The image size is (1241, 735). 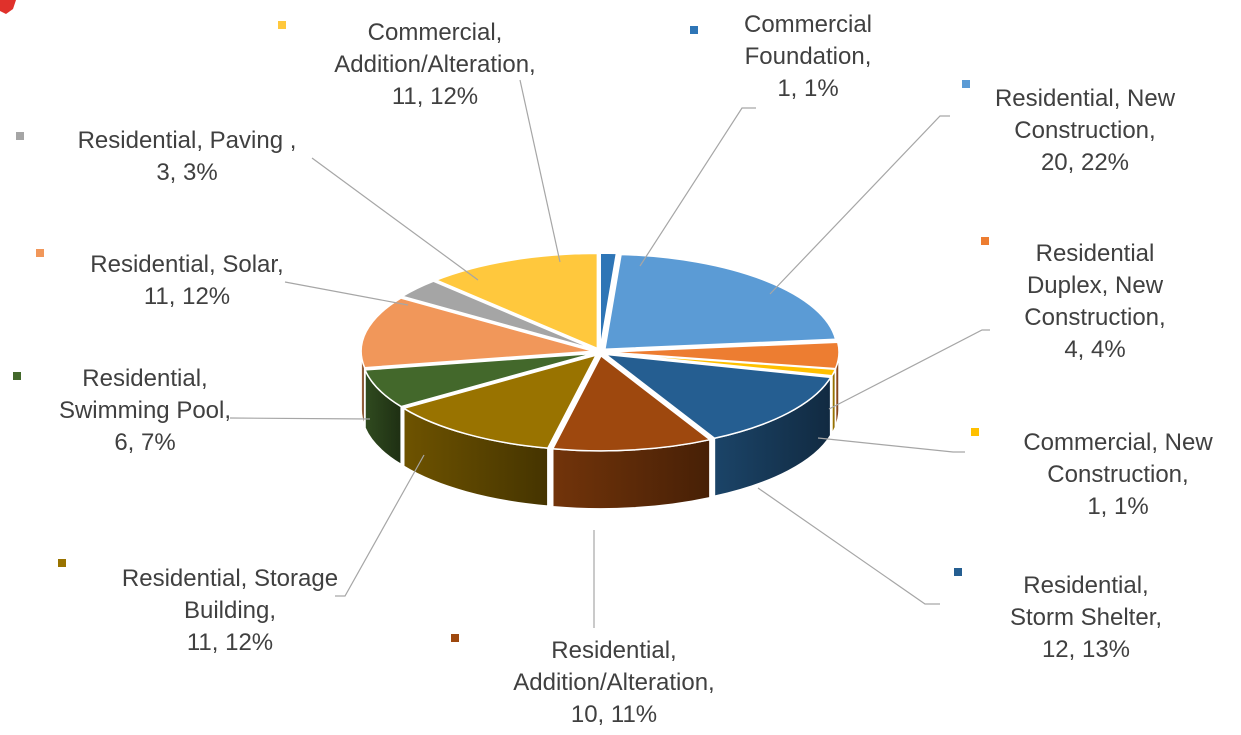 I want to click on data-label-line: Commercial, New, so click(x=1118, y=442).